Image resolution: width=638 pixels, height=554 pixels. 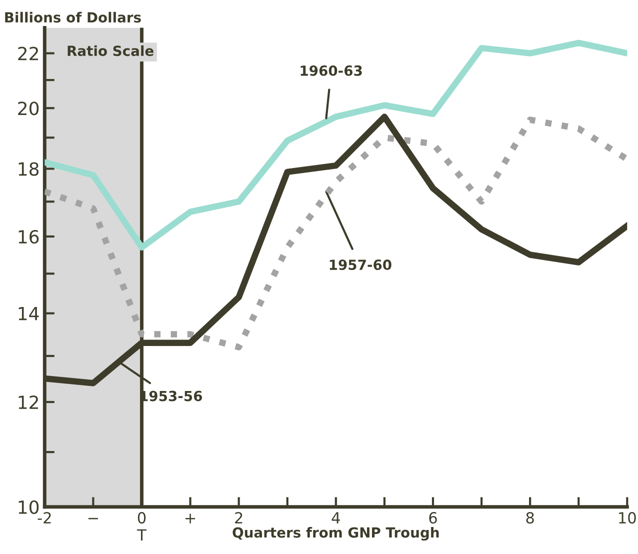 I want to click on y-axis-title: Billions of Dollars, so click(x=73, y=17).